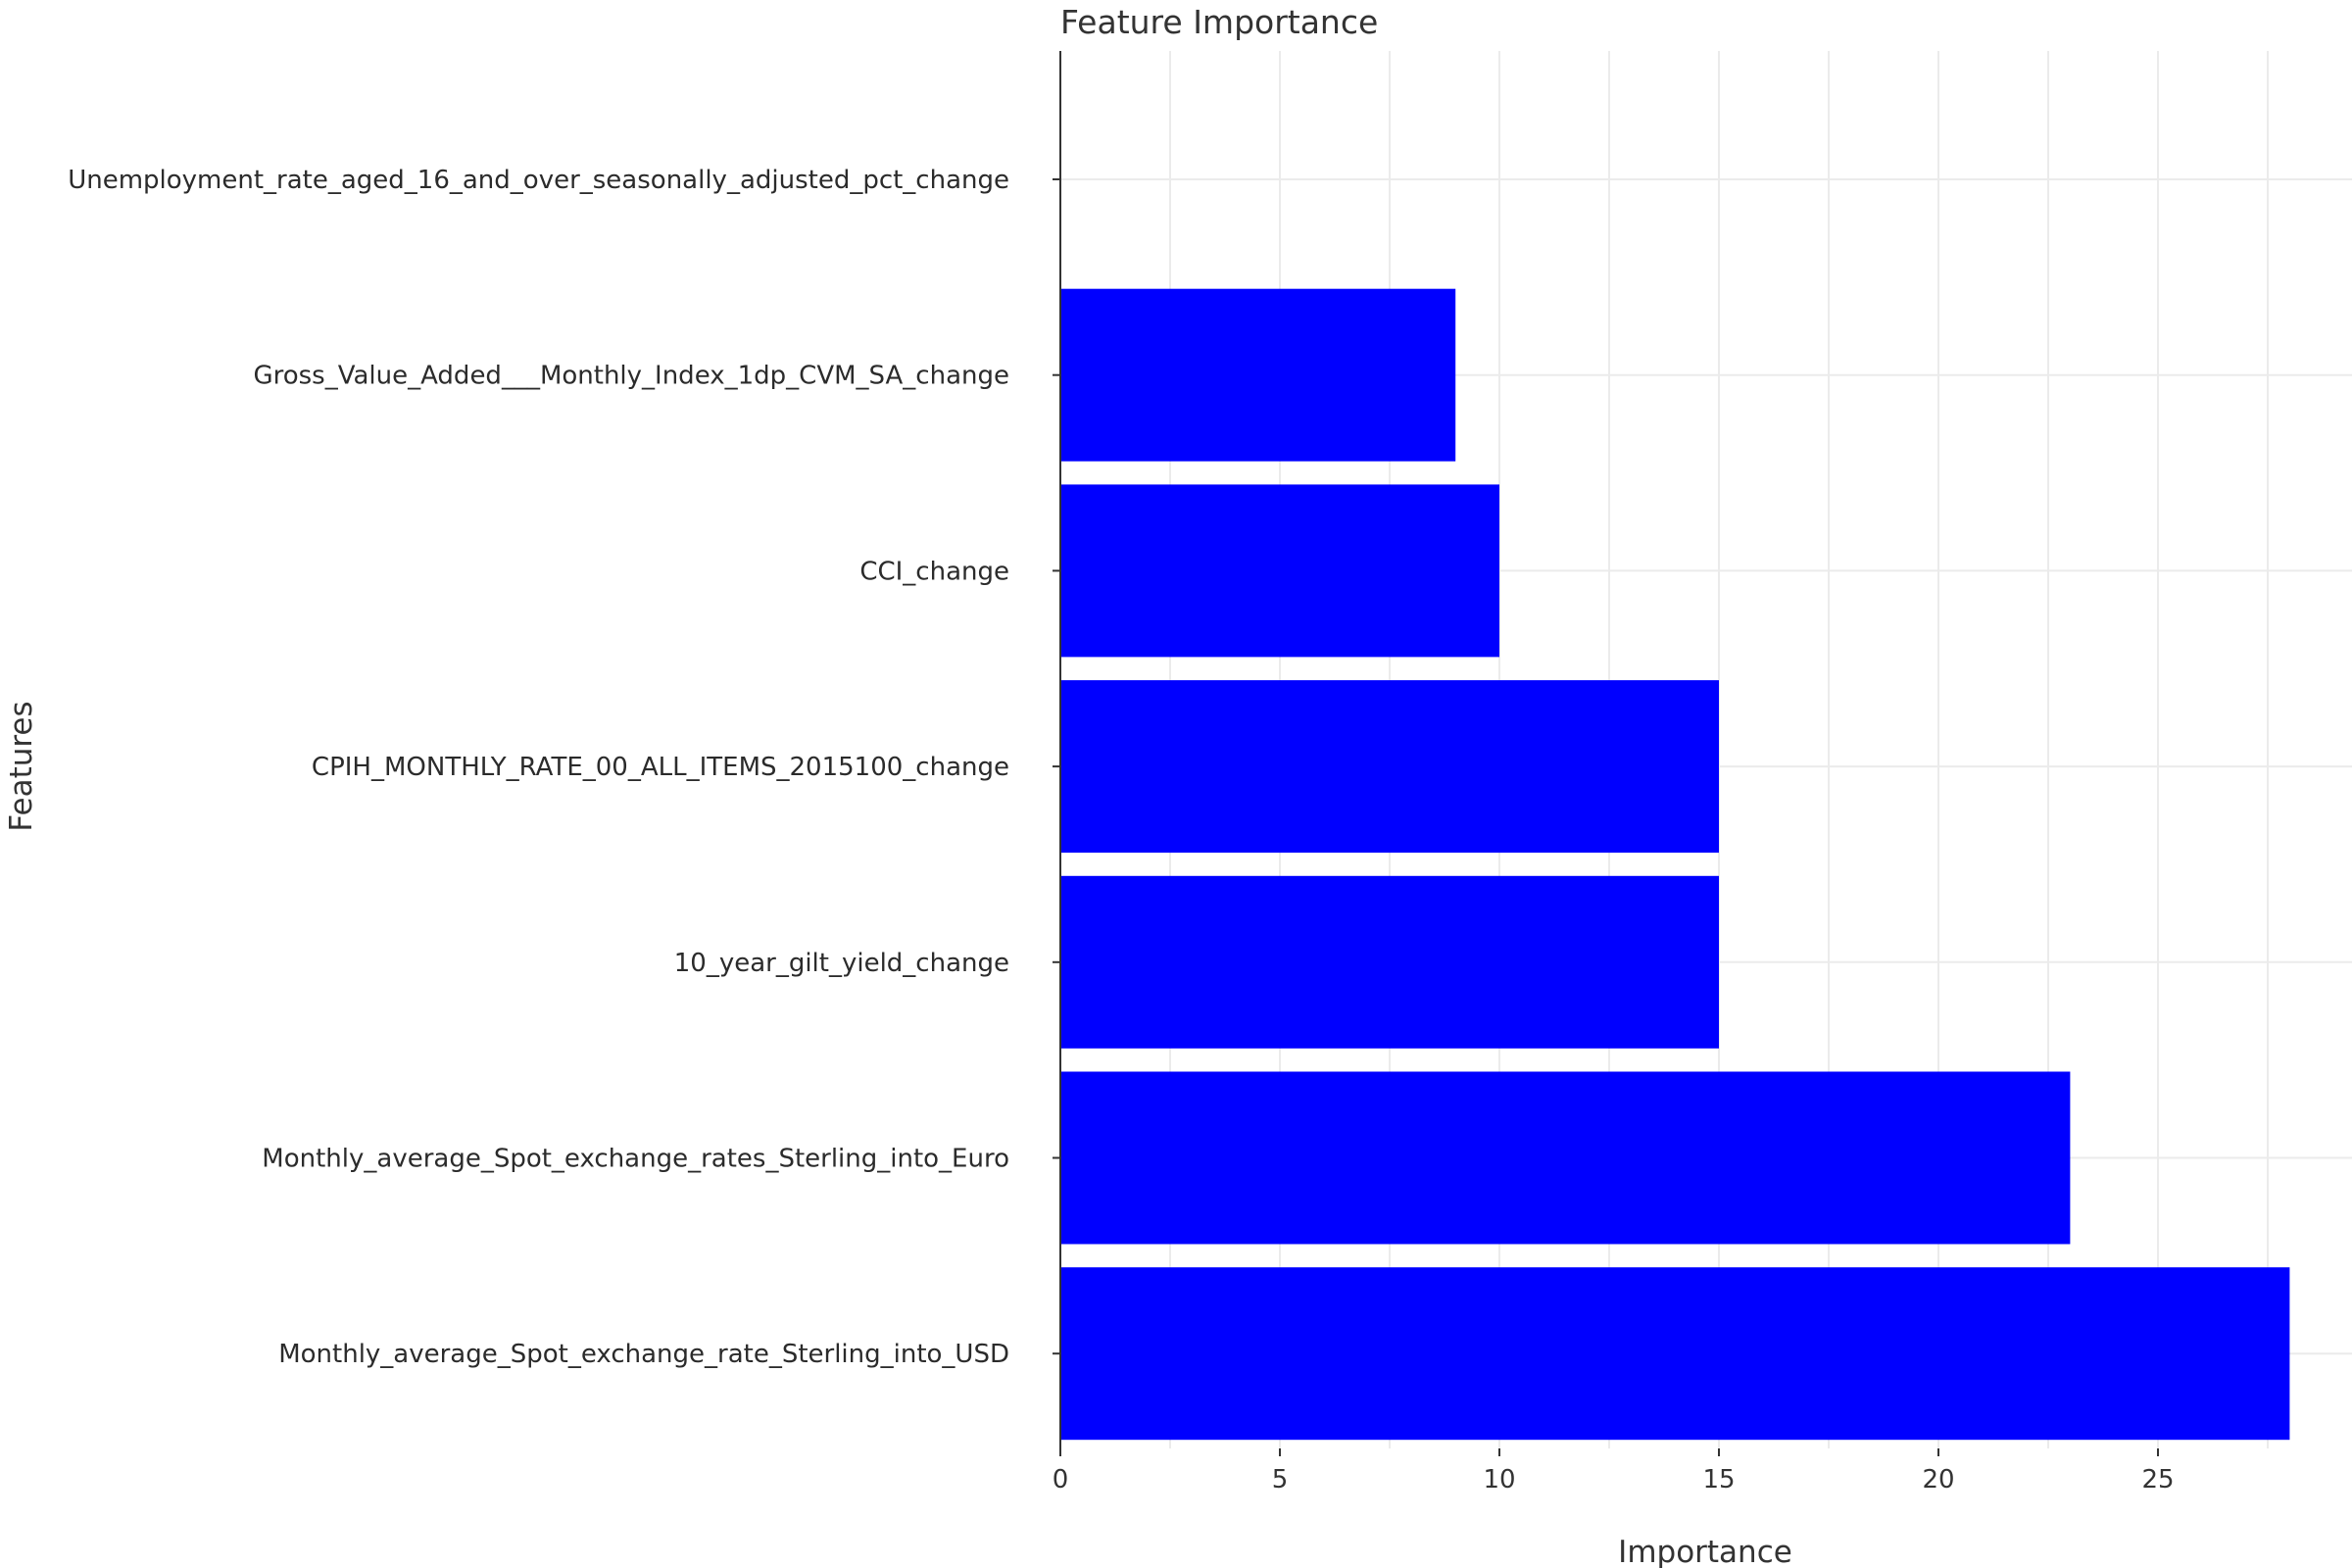 The height and width of the screenshot is (1568, 2352). Describe the element at coordinates (1219, 22) in the screenshot. I see `chart-title: Feature Importance` at that location.